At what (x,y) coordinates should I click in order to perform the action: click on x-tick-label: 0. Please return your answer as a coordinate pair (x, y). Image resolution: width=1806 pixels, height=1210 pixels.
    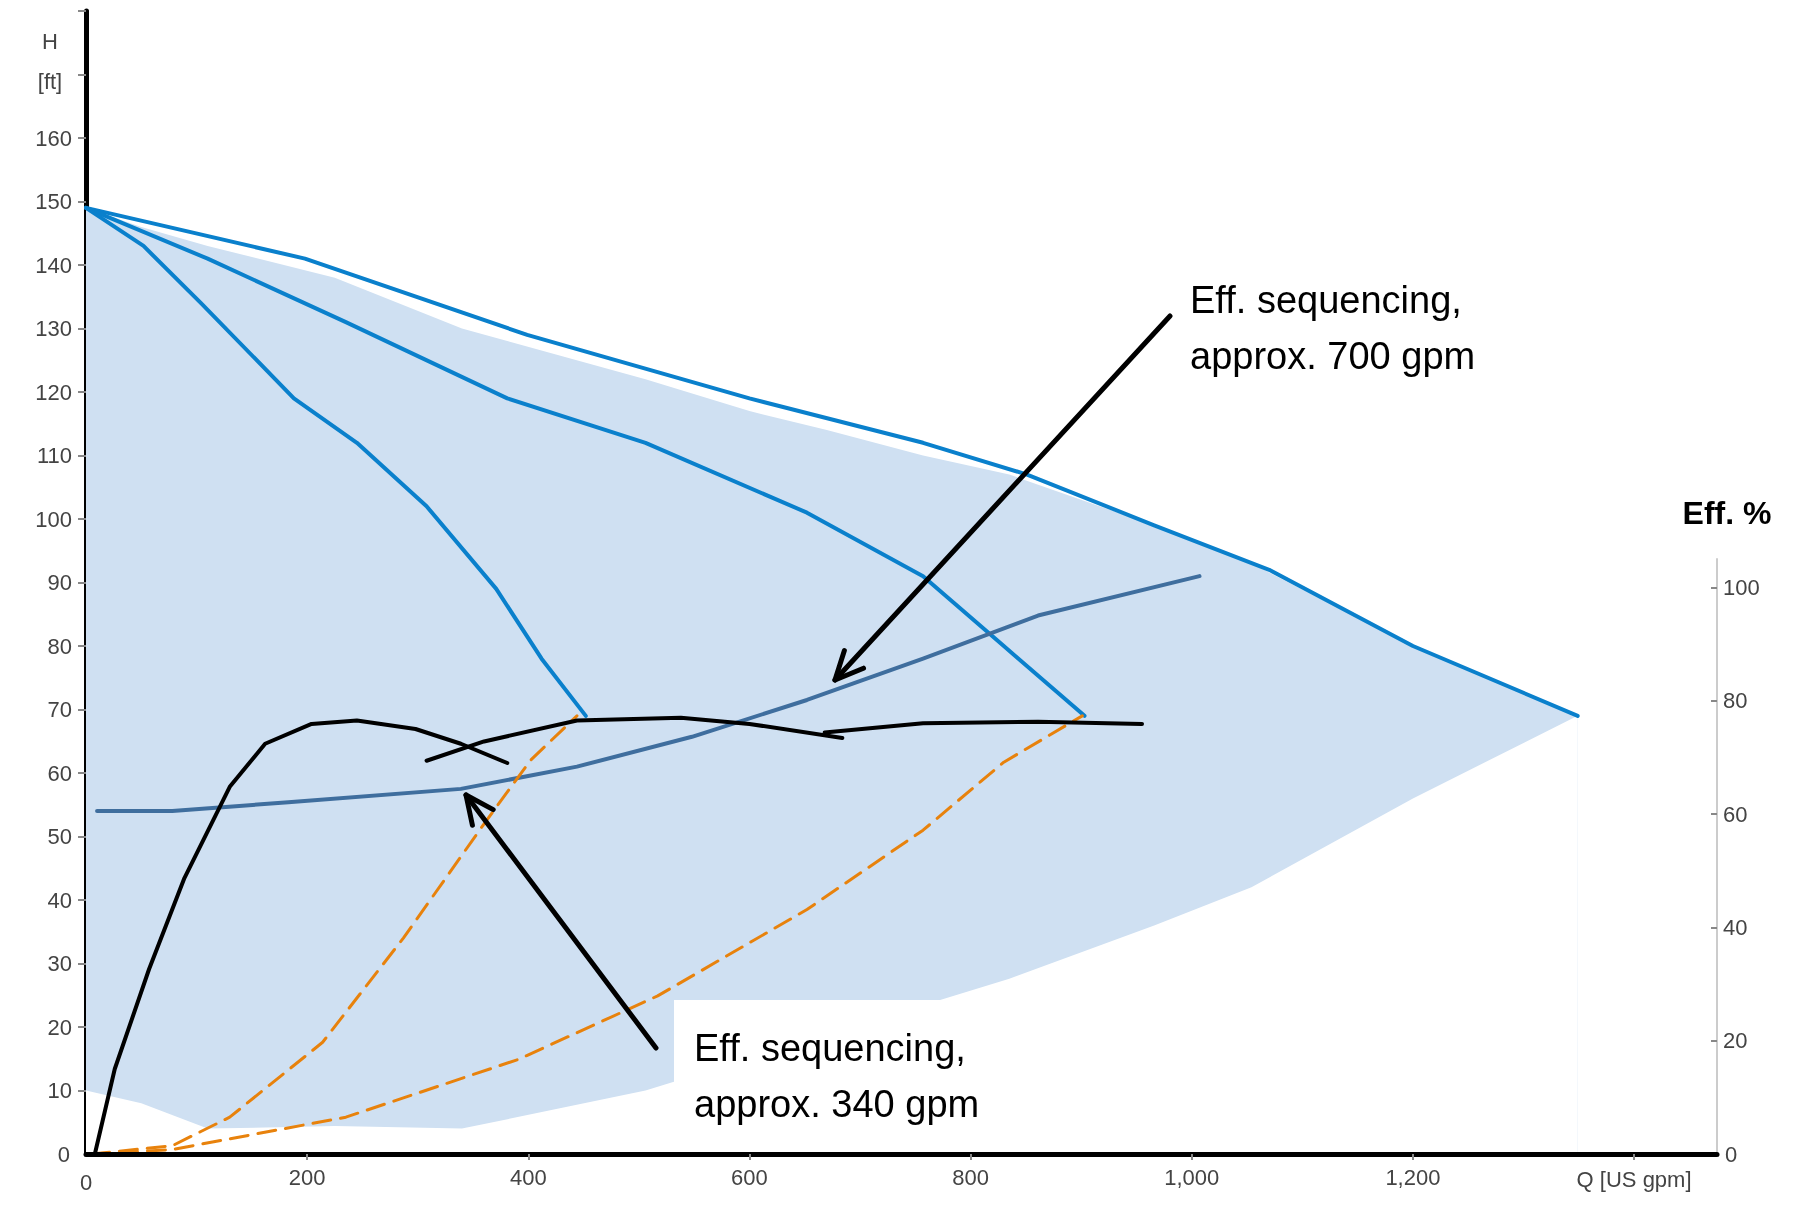
    Looking at the image, I should click on (86, 1182).